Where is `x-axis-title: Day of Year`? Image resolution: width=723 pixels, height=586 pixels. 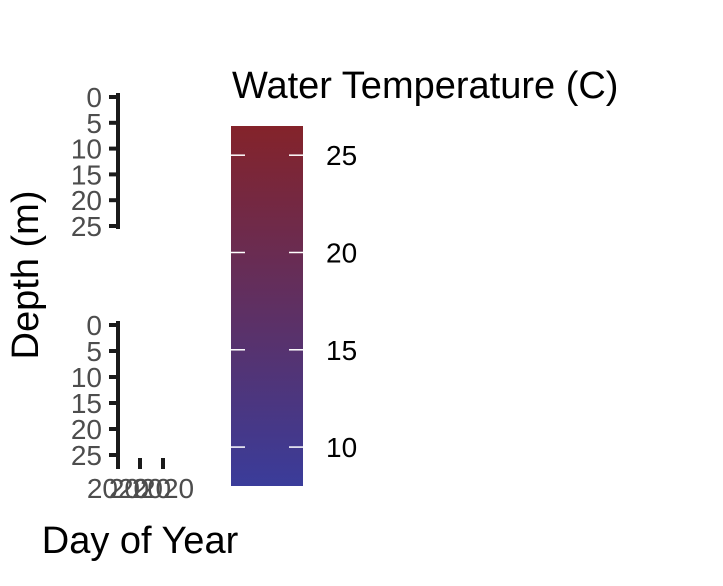
x-axis-title: Day of Year is located at coordinates (140, 541).